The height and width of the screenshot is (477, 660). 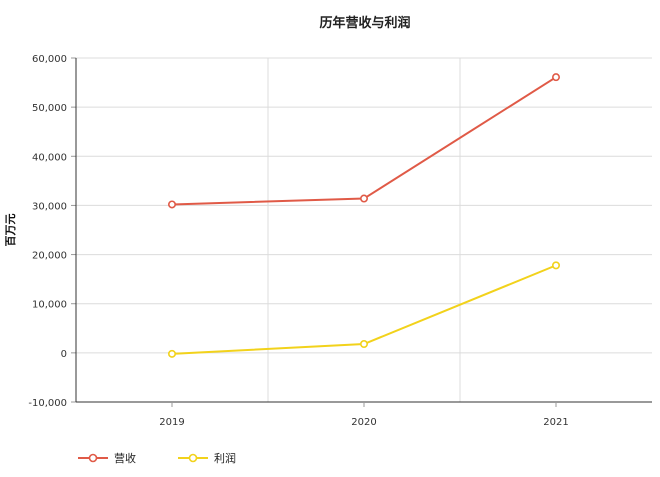 I want to click on y-tick-label: 60,000, so click(x=49, y=59).